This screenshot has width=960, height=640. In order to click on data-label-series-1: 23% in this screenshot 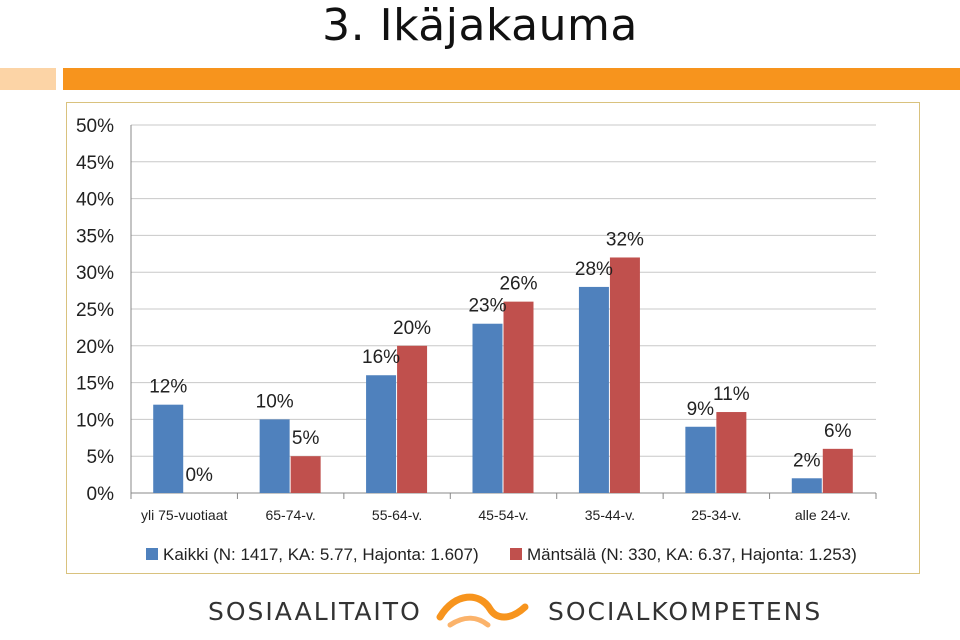, I will do `click(487, 306)`.